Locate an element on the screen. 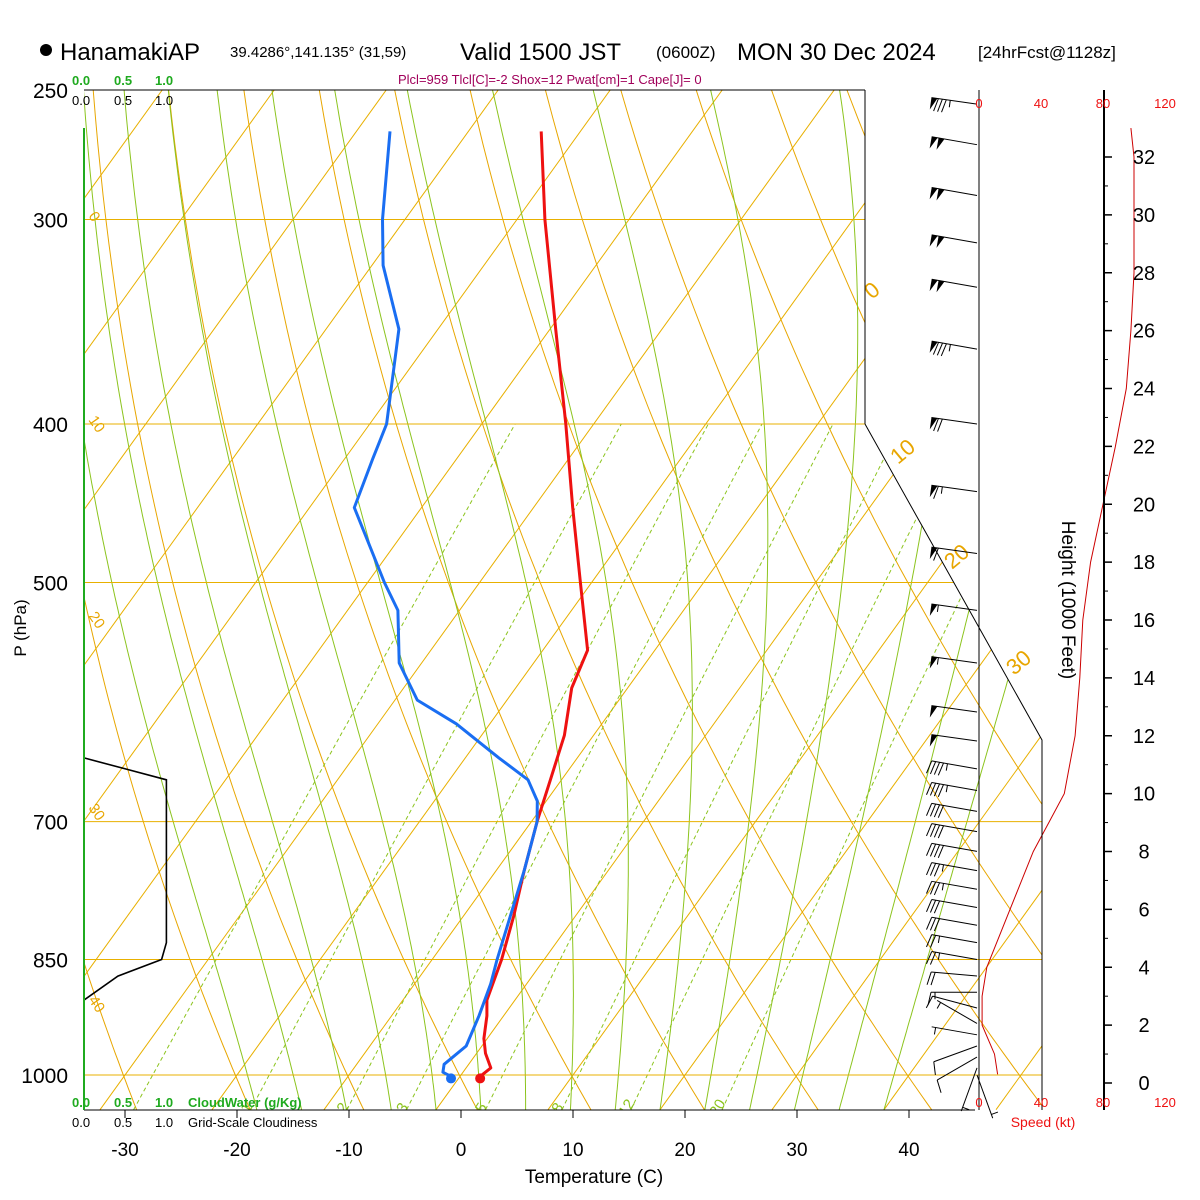  cloudwater-tick-0: 0.0 is located at coordinates (81, 1102).